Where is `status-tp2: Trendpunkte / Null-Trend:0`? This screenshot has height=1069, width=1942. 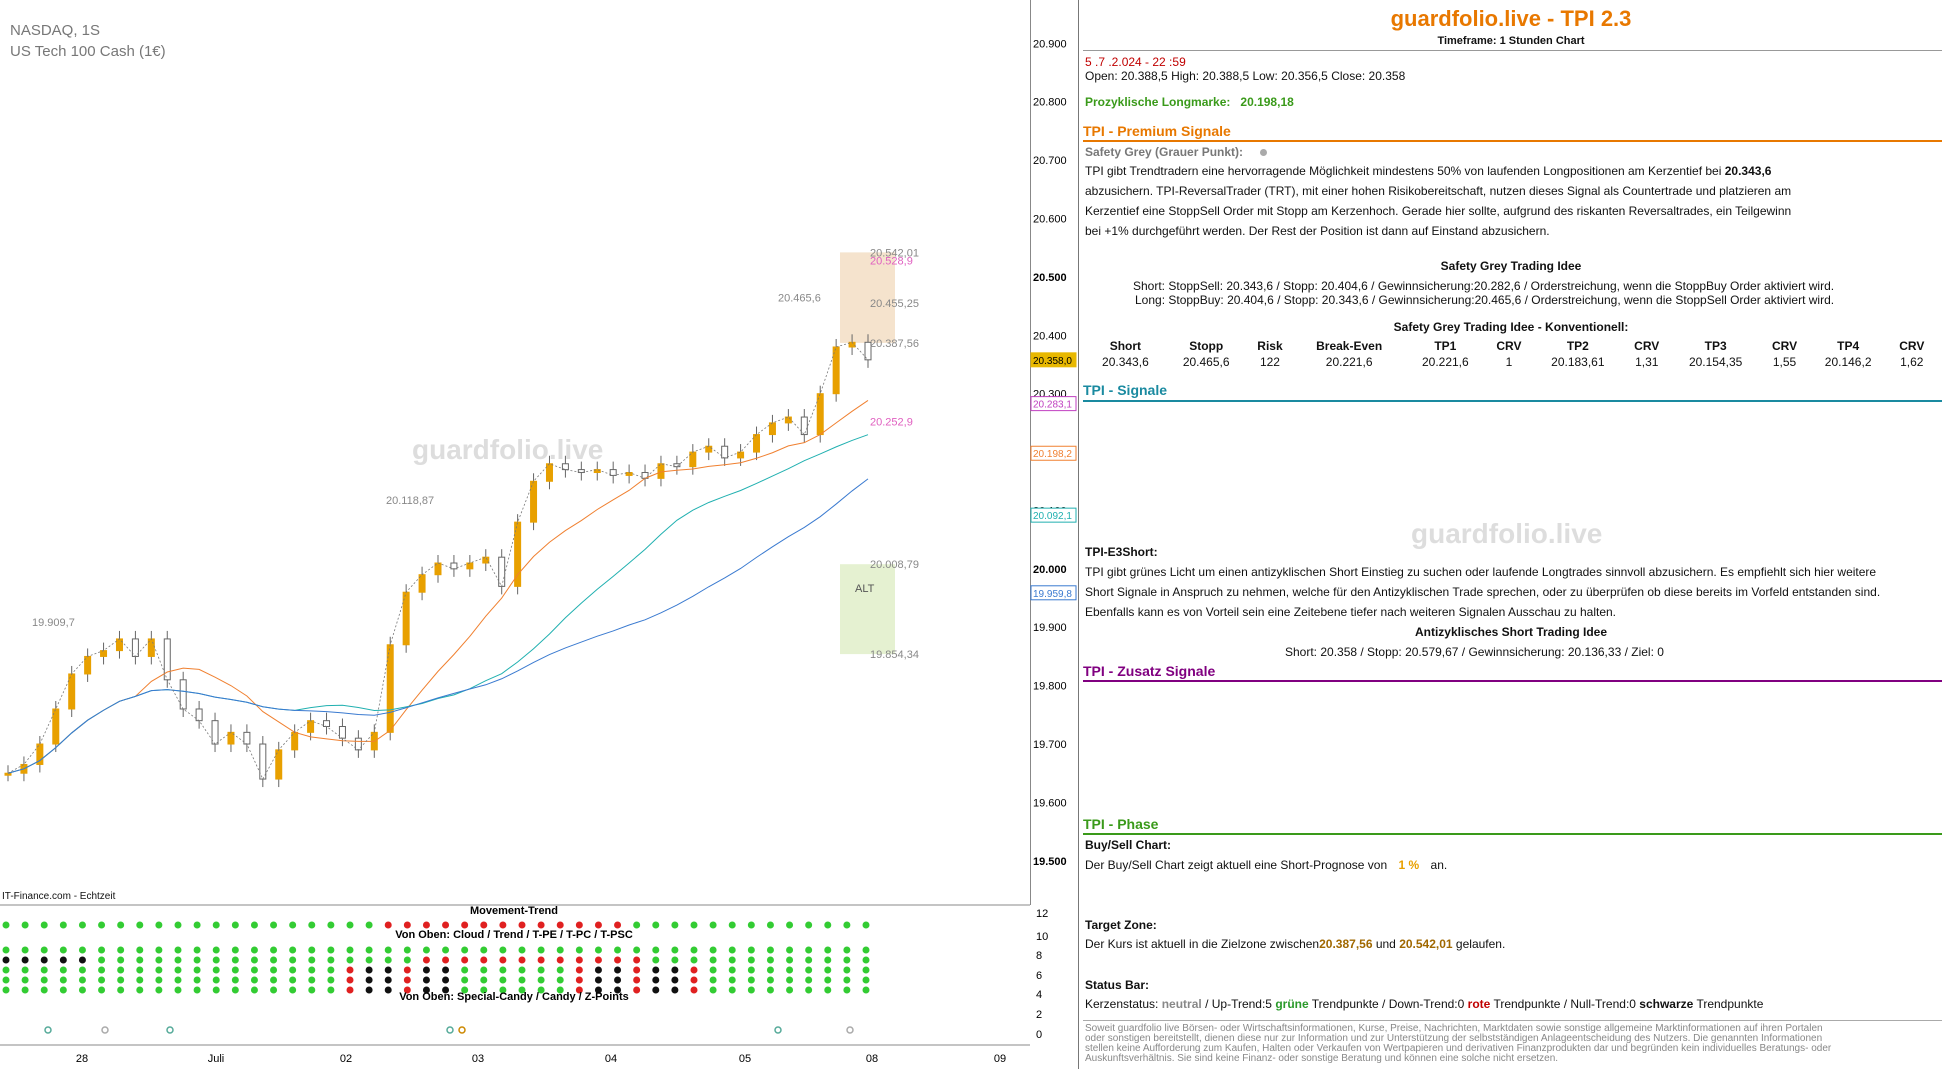 status-tp2: Trendpunkte / Null-Trend:0 is located at coordinates (1565, 1004).